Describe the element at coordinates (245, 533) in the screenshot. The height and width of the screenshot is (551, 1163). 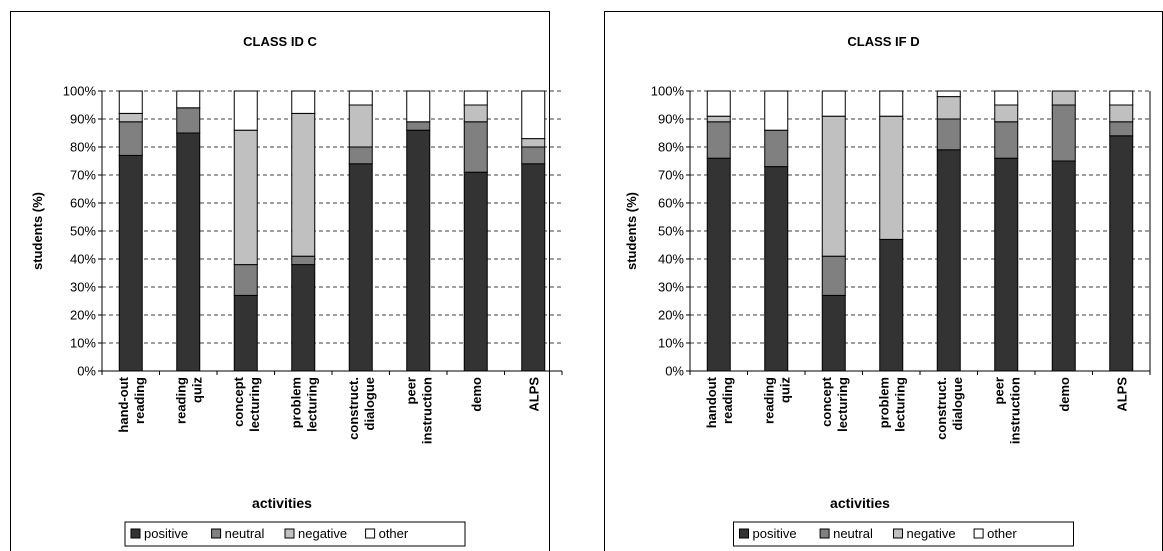
I see `legend-label: neutral` at that location.